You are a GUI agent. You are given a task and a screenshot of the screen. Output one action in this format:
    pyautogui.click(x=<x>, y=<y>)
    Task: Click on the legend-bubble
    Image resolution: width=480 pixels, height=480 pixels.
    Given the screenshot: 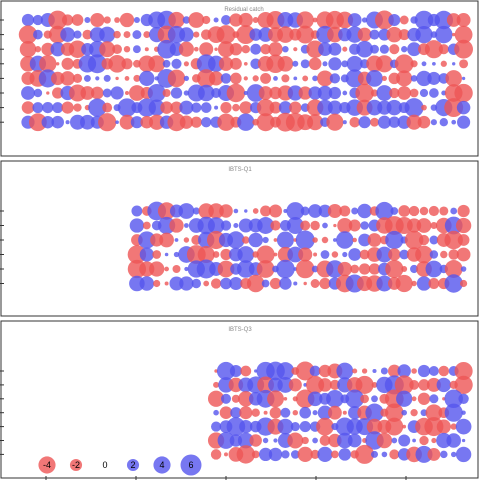 What is the action you would take?
    pyautogui.click(x=133, y=465)
    